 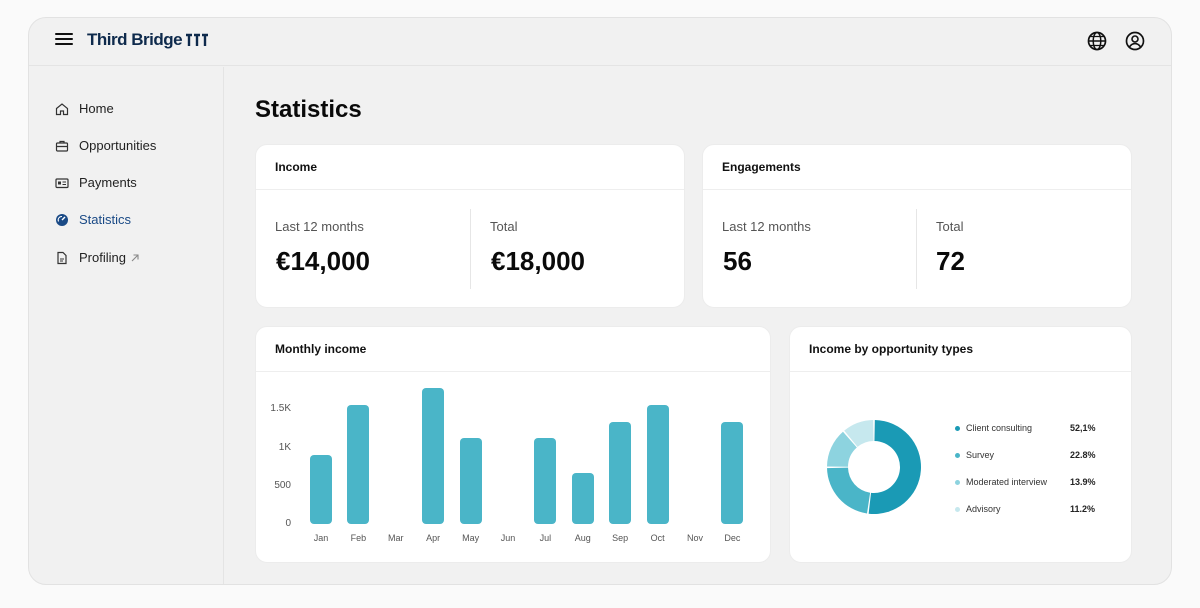 What do you see at coordinates (766, 226) in the screenshot?
I see `engagements-last12-label: Last 12 months` at bounding box center [766, 226].